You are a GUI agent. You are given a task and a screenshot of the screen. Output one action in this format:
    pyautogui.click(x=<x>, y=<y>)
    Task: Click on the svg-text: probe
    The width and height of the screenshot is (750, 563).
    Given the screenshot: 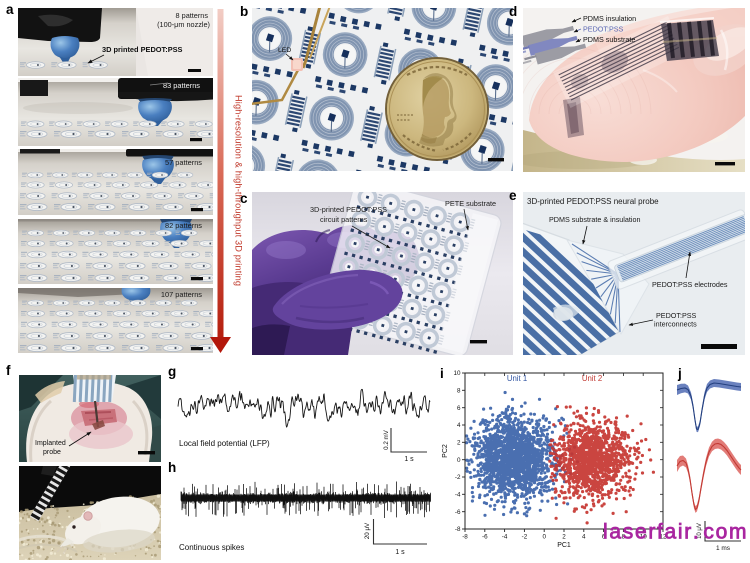 What is the action you would take?
    pyautogui.click(x=52, y=452)
    